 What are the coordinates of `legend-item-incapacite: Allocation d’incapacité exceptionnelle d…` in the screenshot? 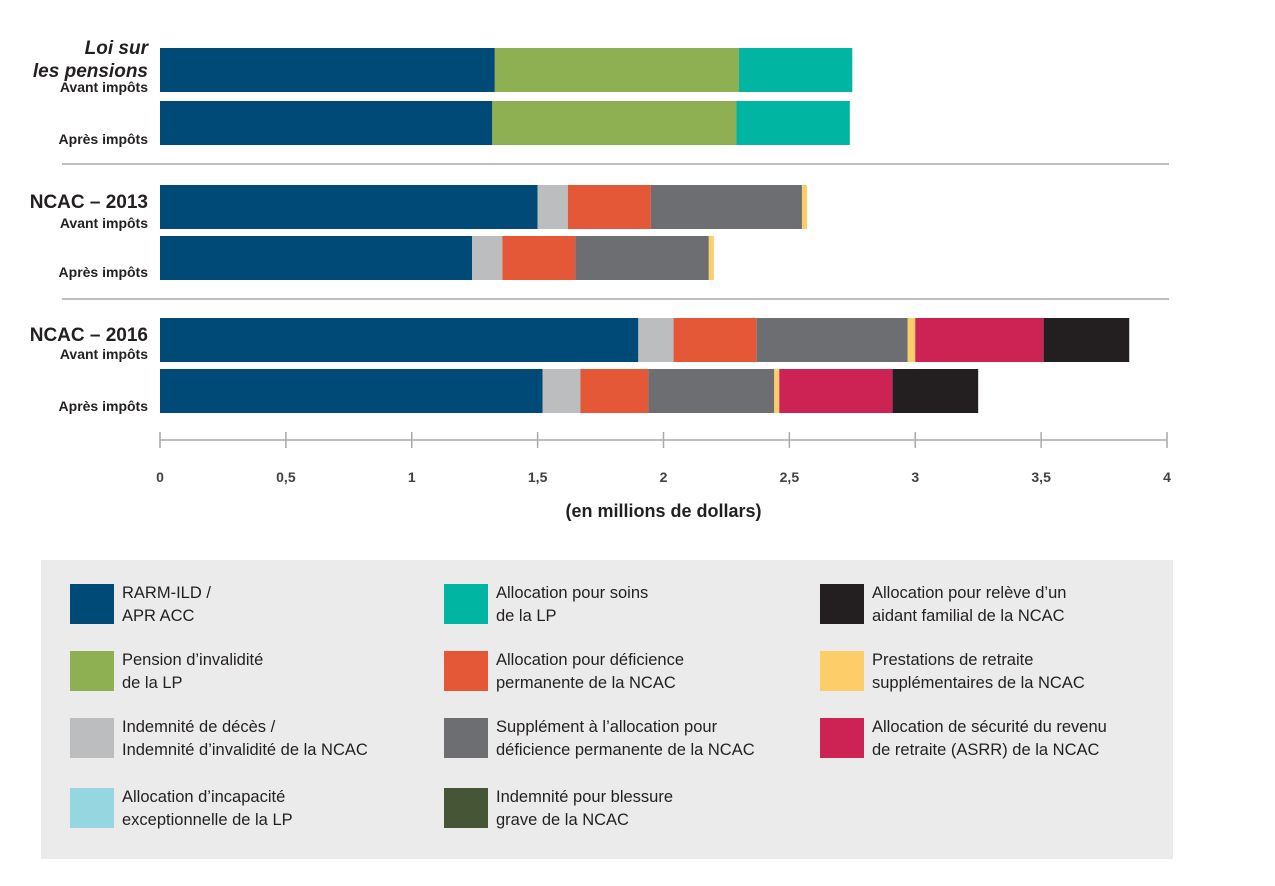 It's located at (250, 811).